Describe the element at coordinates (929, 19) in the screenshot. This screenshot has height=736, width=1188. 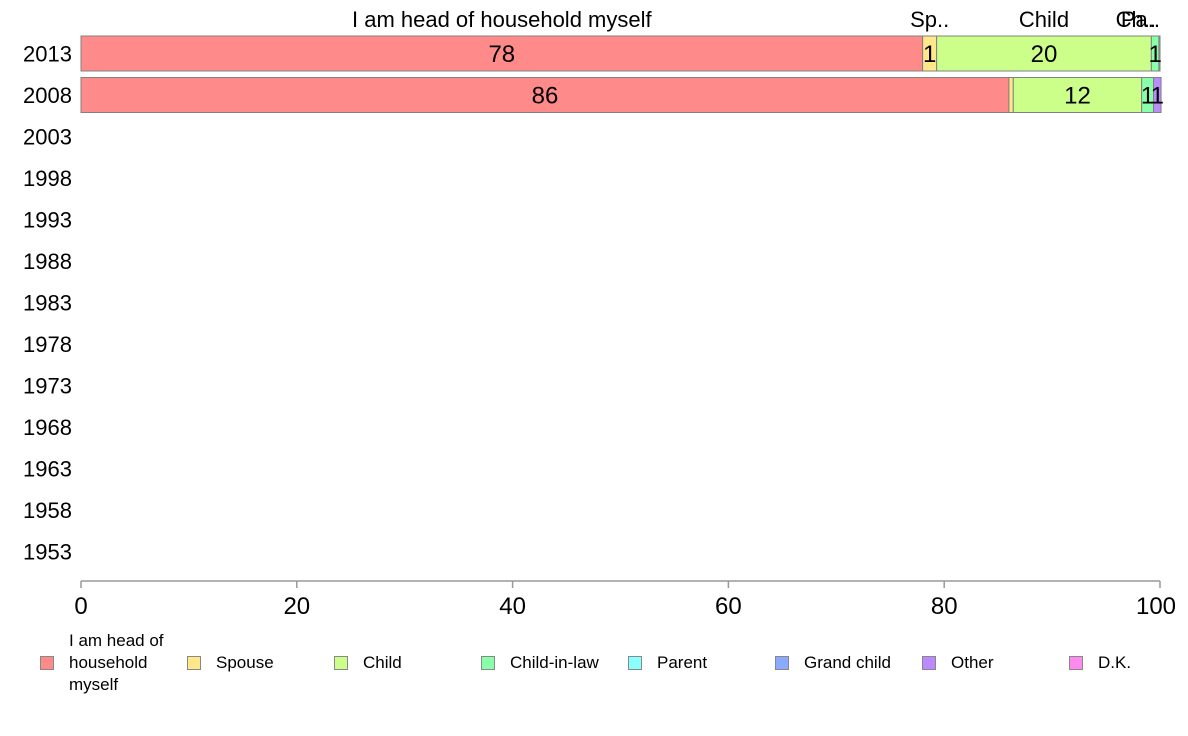
I see `top-category-label: Sp..` at that location.